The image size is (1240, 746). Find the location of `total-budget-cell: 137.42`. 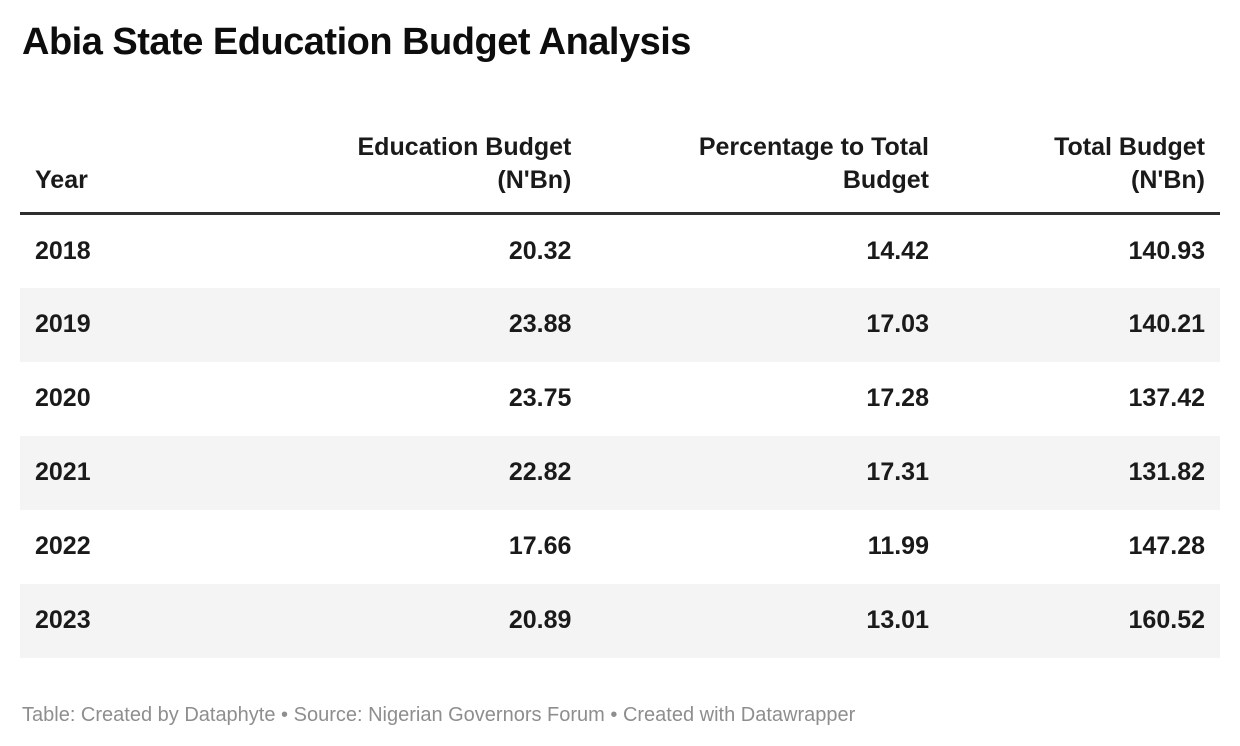

total-budget-cell: 137.42 is located at coordinates (1166, 398).